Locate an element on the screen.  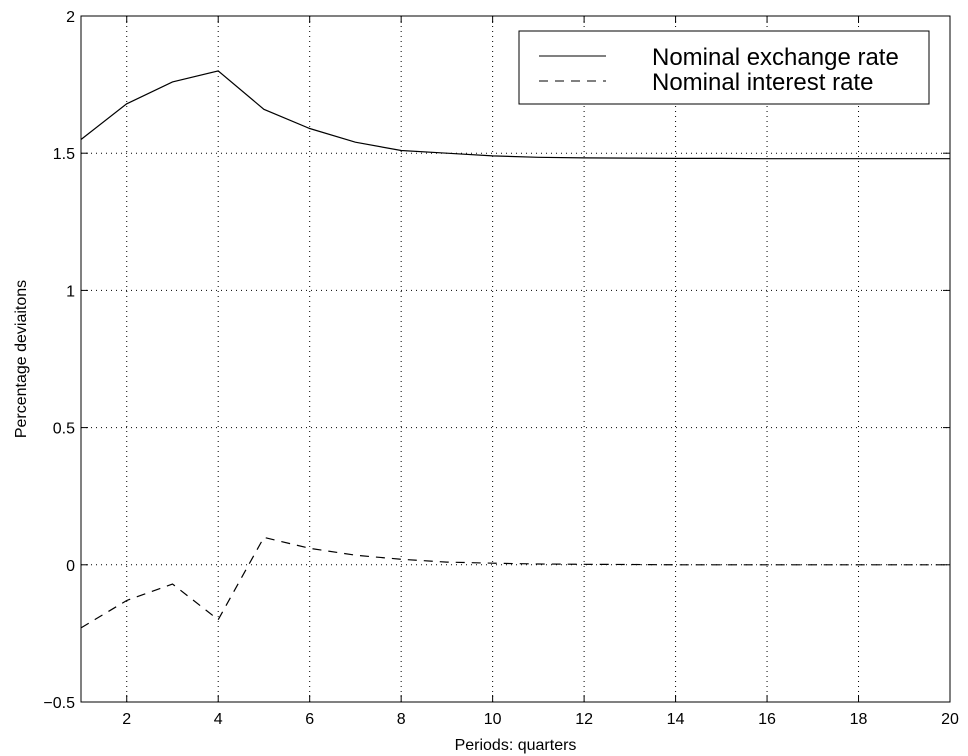
x-tick-label: 18 is located at coordinates (859, 719).